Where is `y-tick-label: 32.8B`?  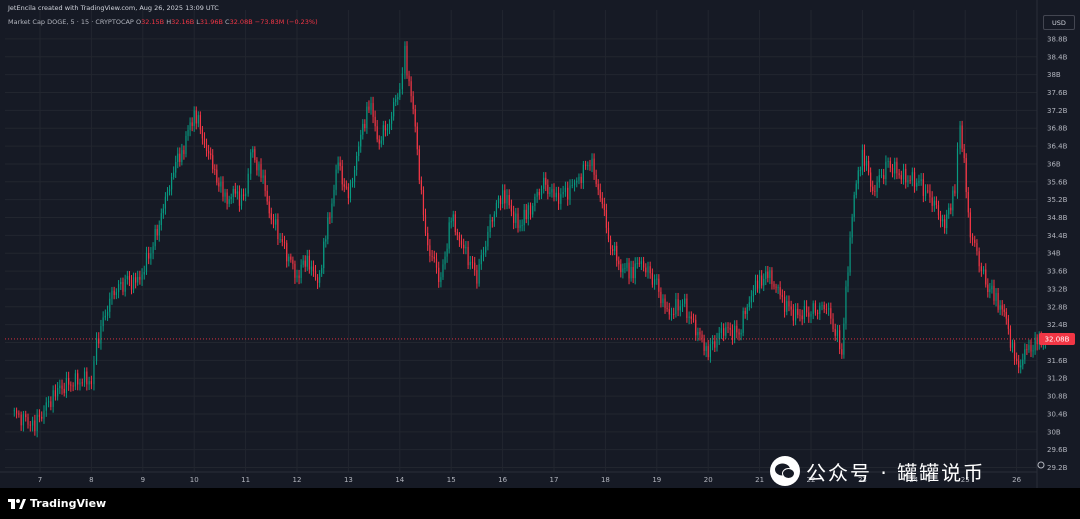
y-tick-label: 32.8B is located at coordinates (1057, 307).